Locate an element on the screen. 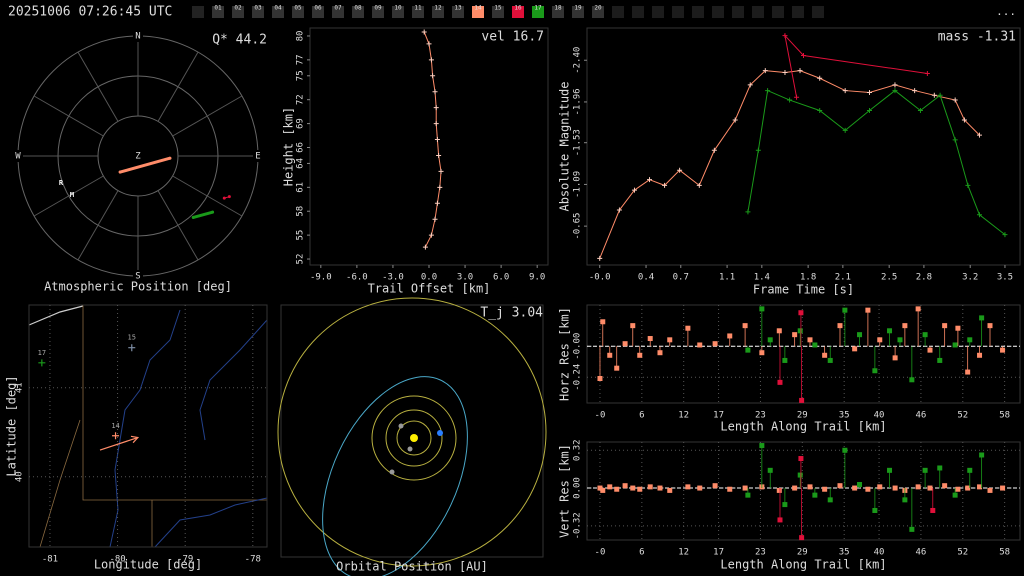 This screenshot has height=576, width=1024. y-tick-label: -1.96 is located at coordinates (578, 101).